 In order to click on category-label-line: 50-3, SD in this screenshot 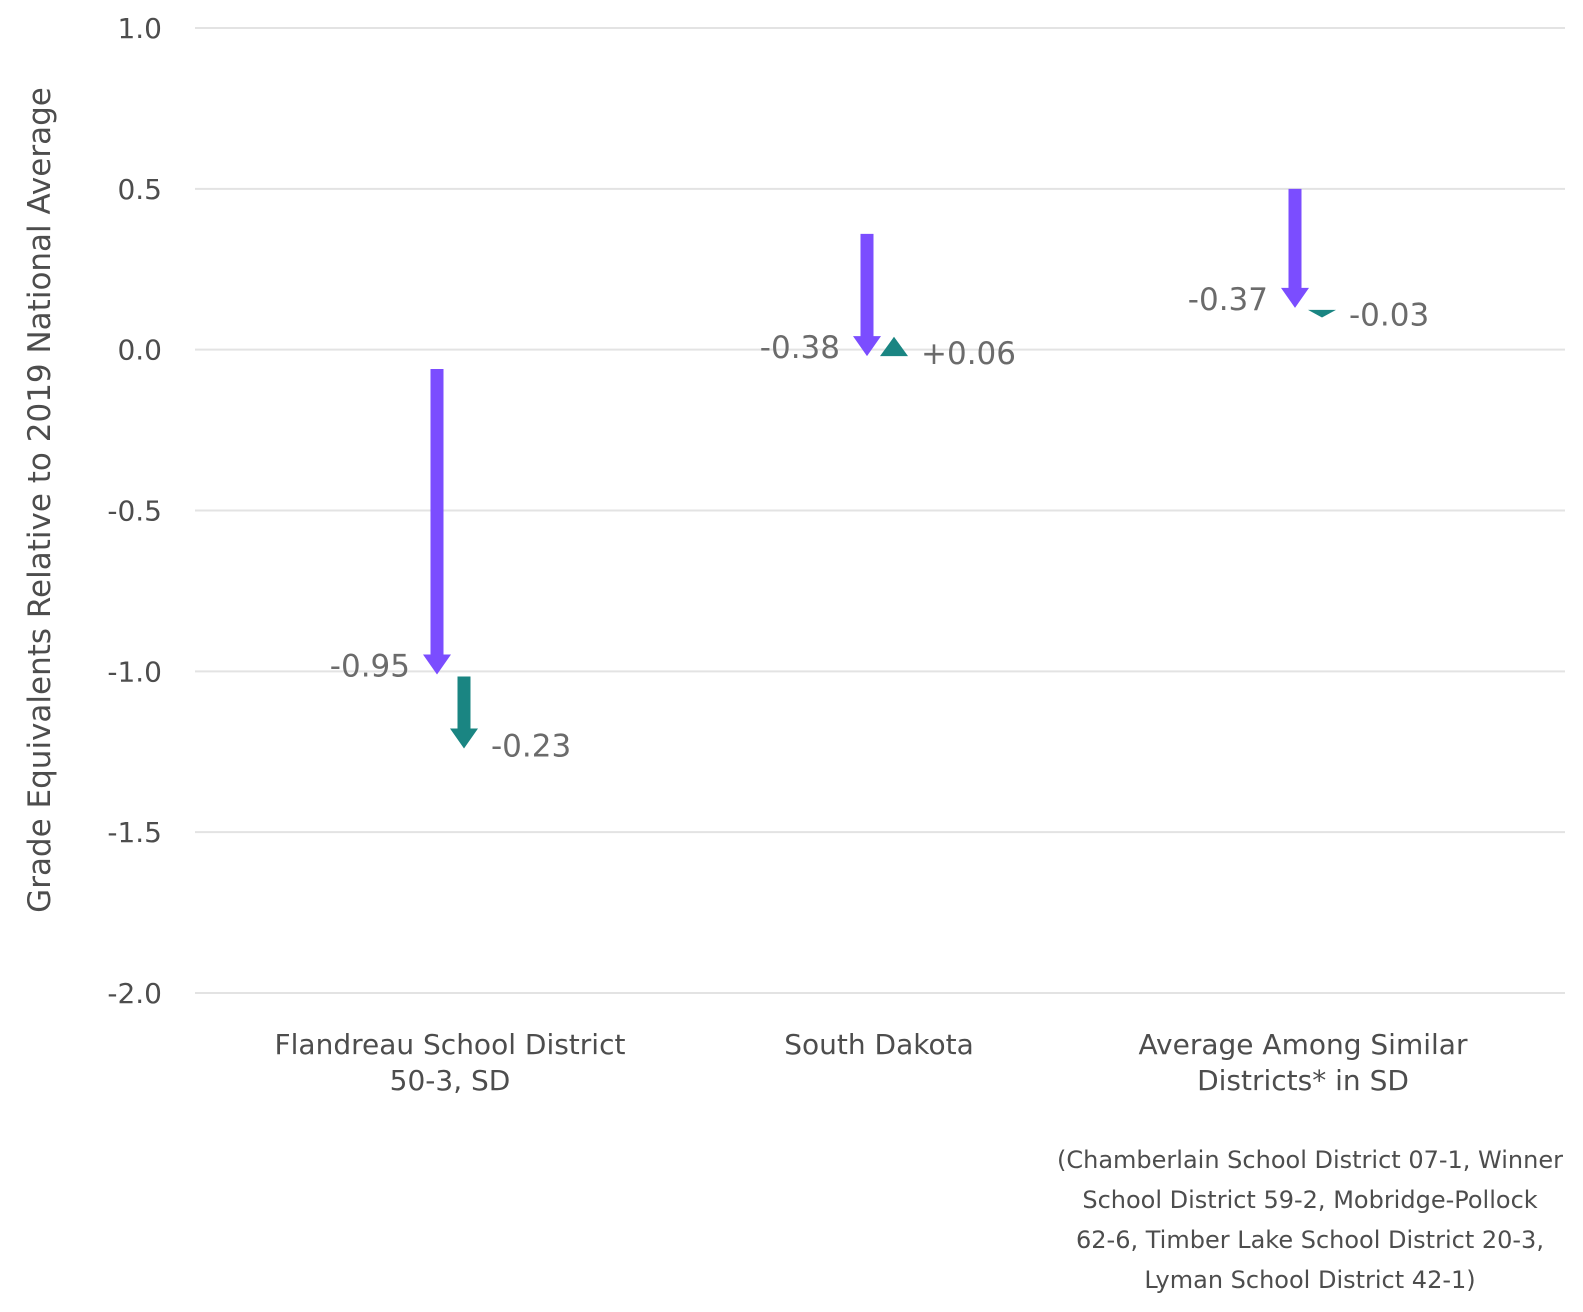, I will do `click(450, 1080)`.